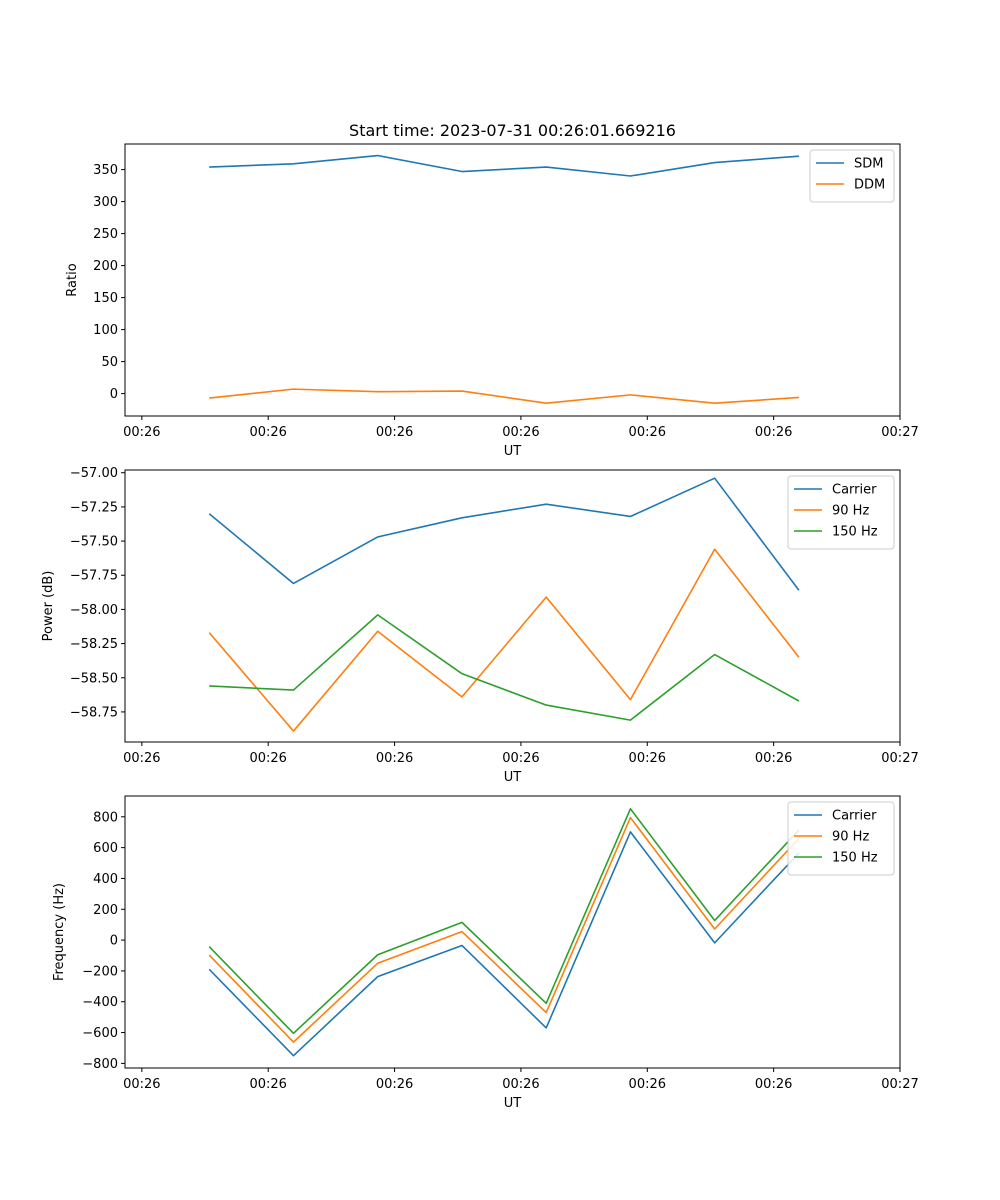 This screenshot has width=1000, height=1200. I want to click on y-tick-label: −58.50, so click(94, 678).